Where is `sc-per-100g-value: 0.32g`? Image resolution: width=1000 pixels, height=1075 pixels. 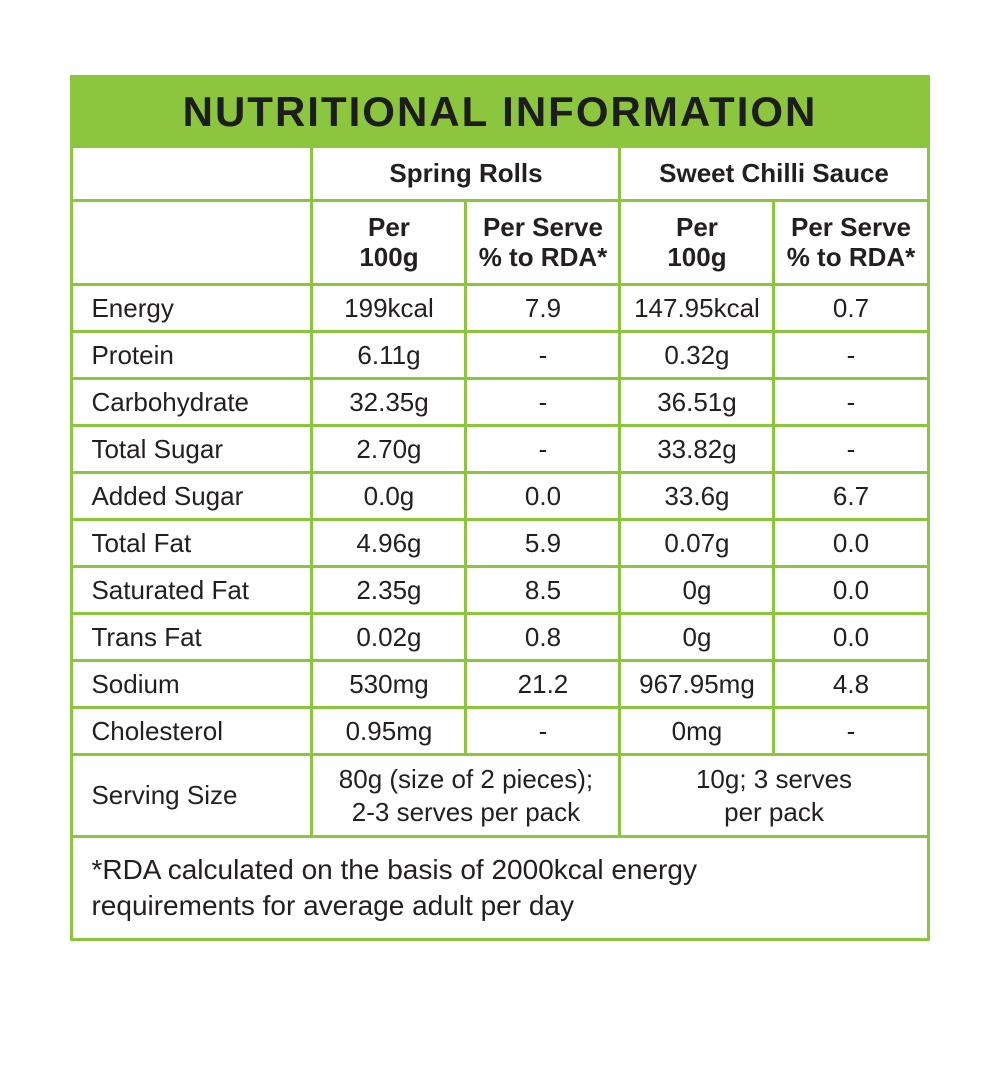 sc-per-100g-value: 0.32g is located at coordinates (697, 355).